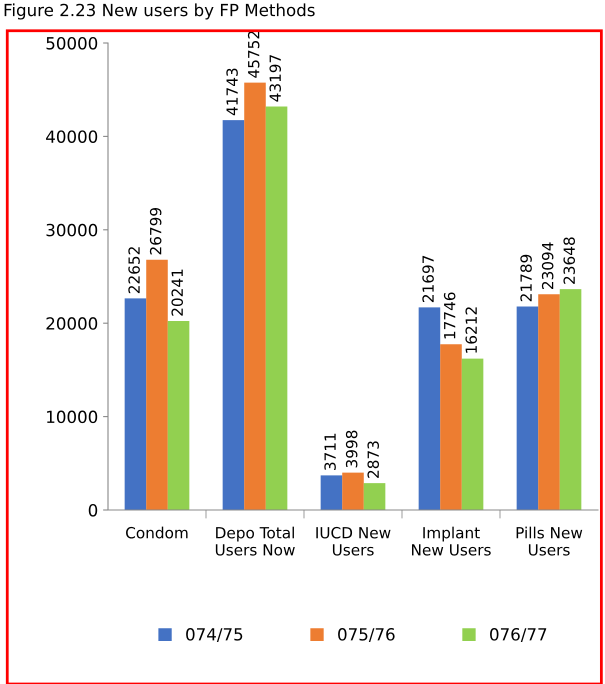 Image resolution: width=605 pixels, height=684 pixels. Describe the element at coordinates (549, 541) in the screenshot. I see `x-tick-label: Pills New Users` at that location.